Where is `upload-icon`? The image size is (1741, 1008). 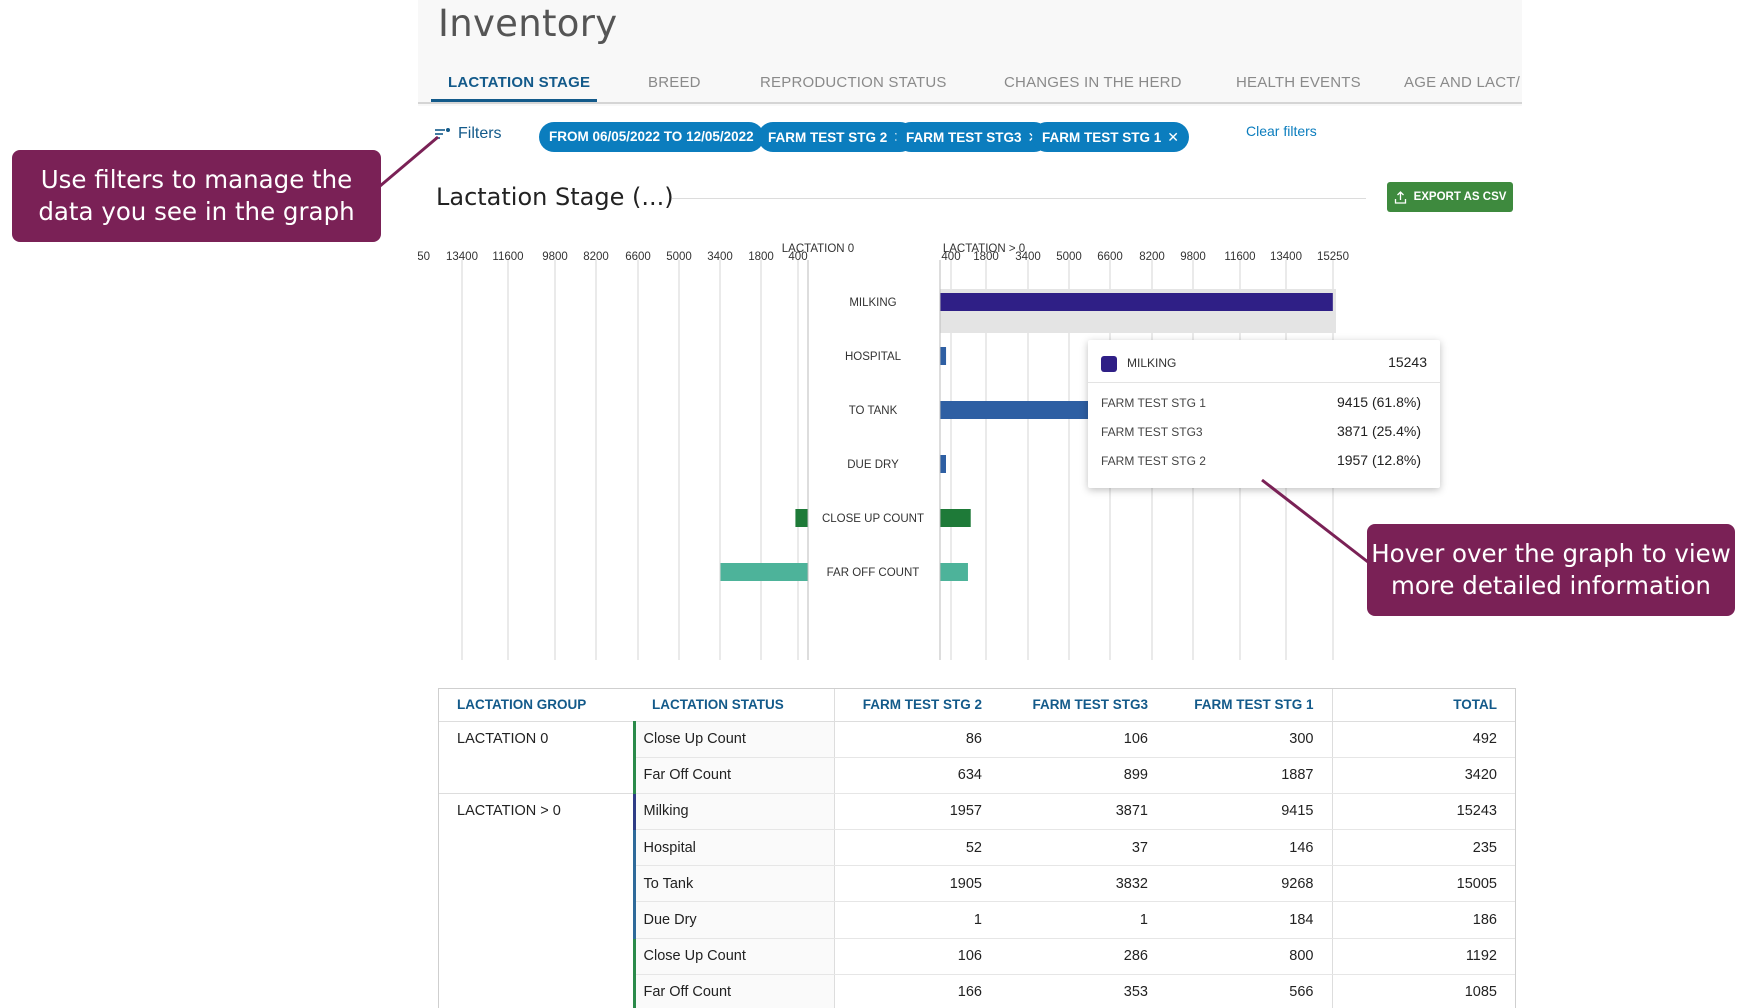
upload-icon is located at coordinates (1400, 197).